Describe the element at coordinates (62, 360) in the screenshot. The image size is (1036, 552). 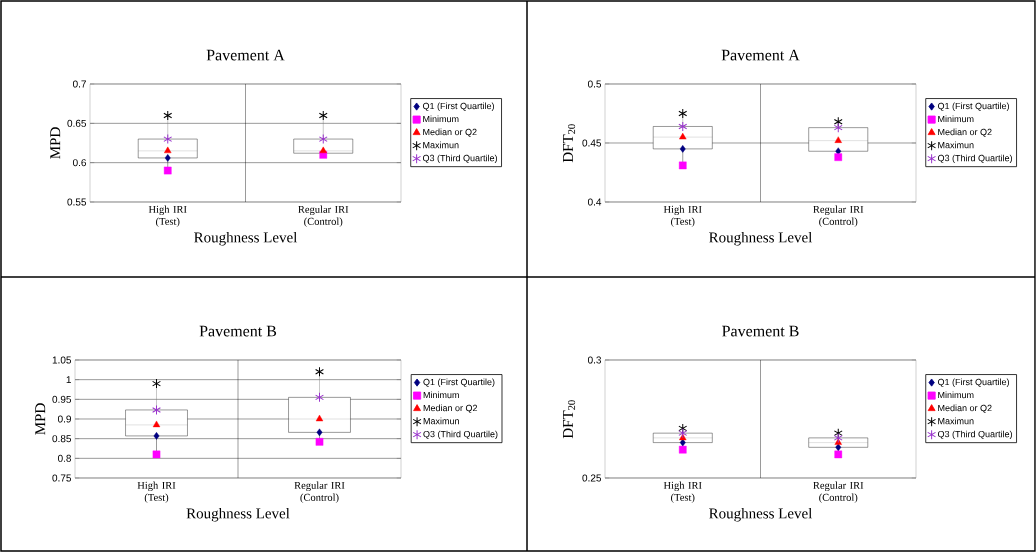
I see `y-tick-label: 1.05` at that location.